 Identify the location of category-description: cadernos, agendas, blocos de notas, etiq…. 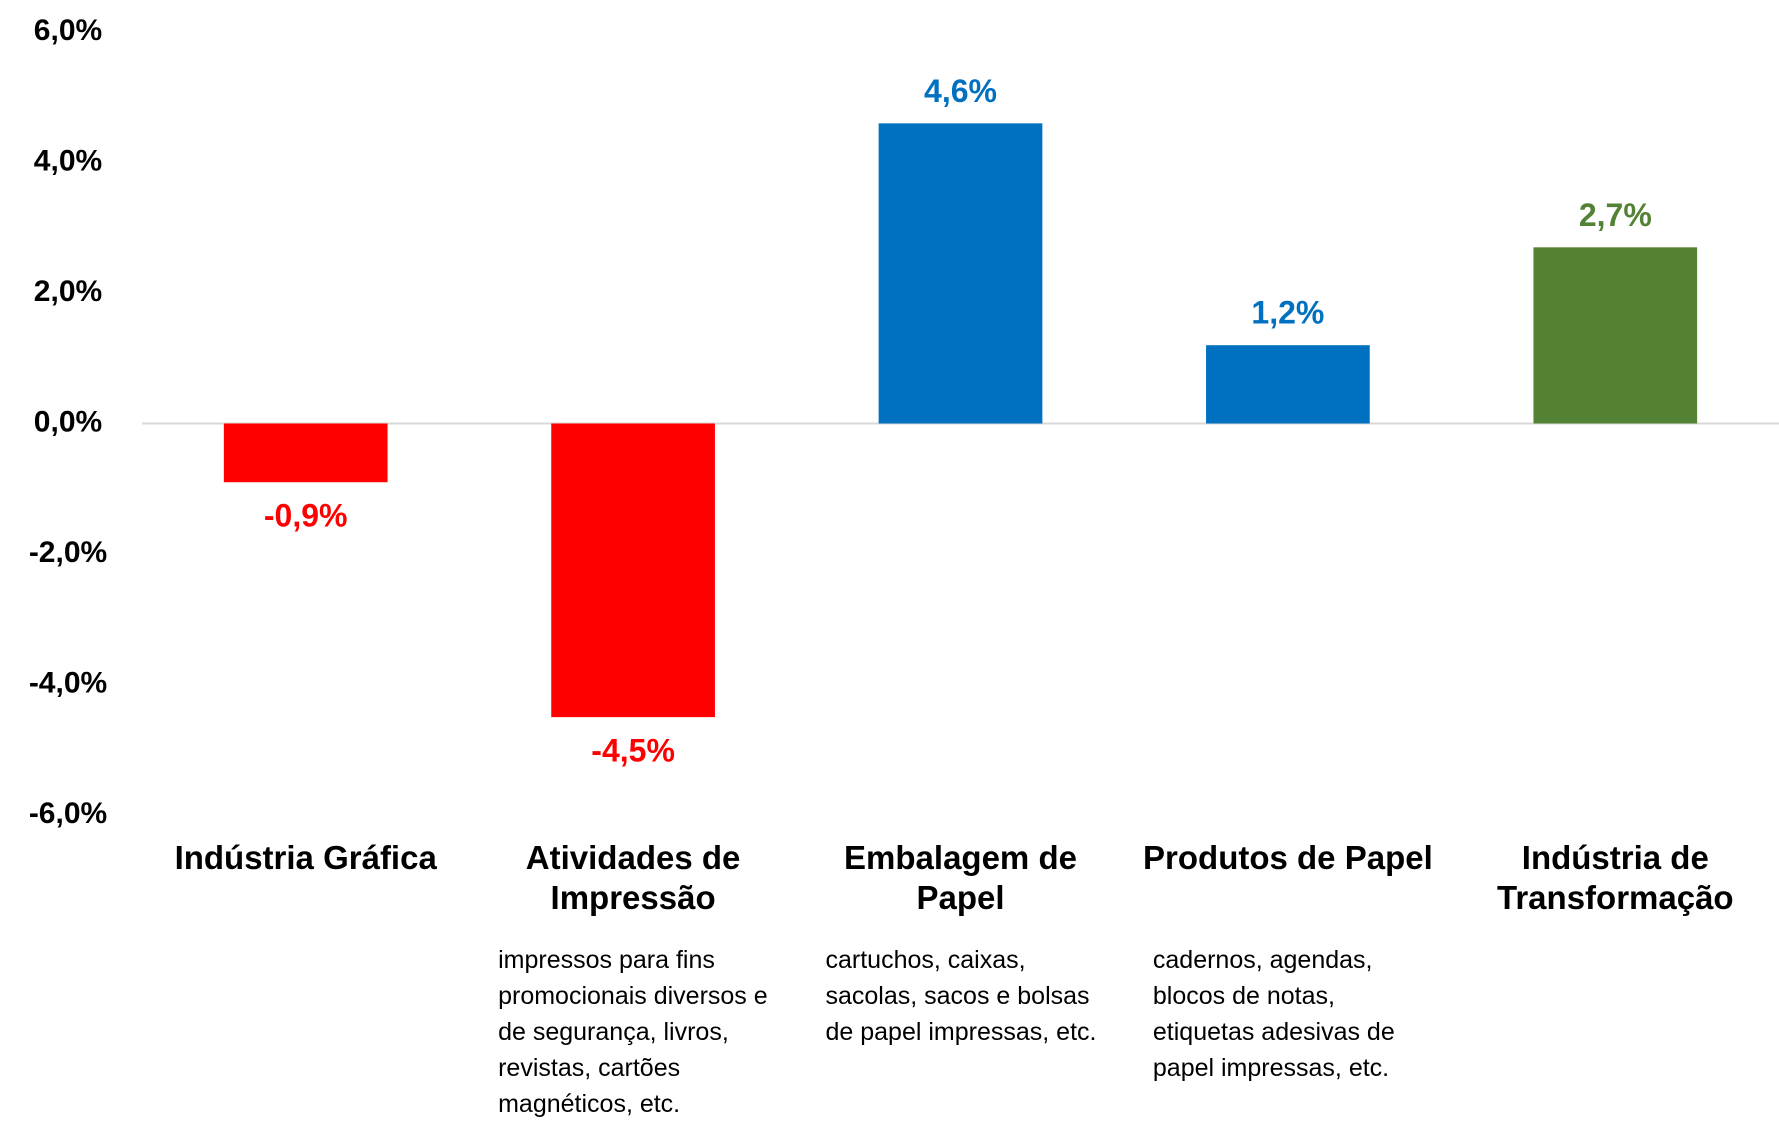
(1273, 1014).